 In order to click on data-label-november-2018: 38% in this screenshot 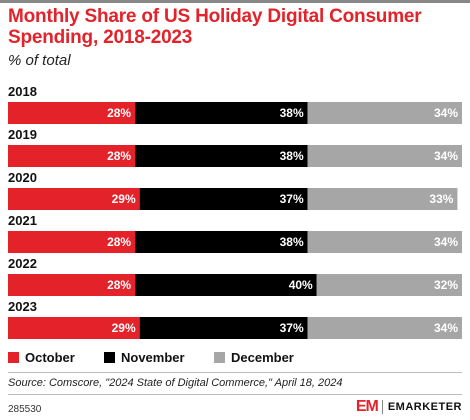, I will do `click(292, 113)`.